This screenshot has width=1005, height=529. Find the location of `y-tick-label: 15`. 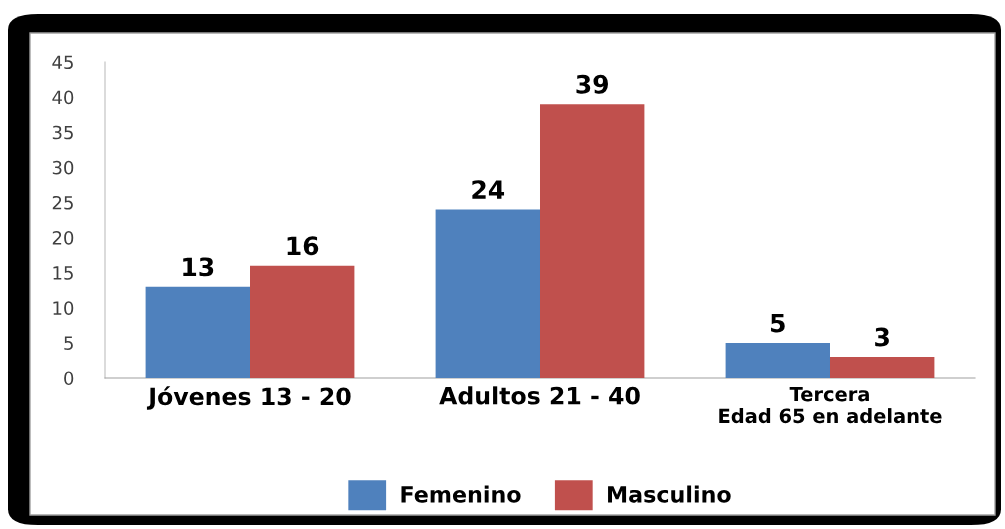

y-tick-label: 15 is located at coordinates (63, 273).